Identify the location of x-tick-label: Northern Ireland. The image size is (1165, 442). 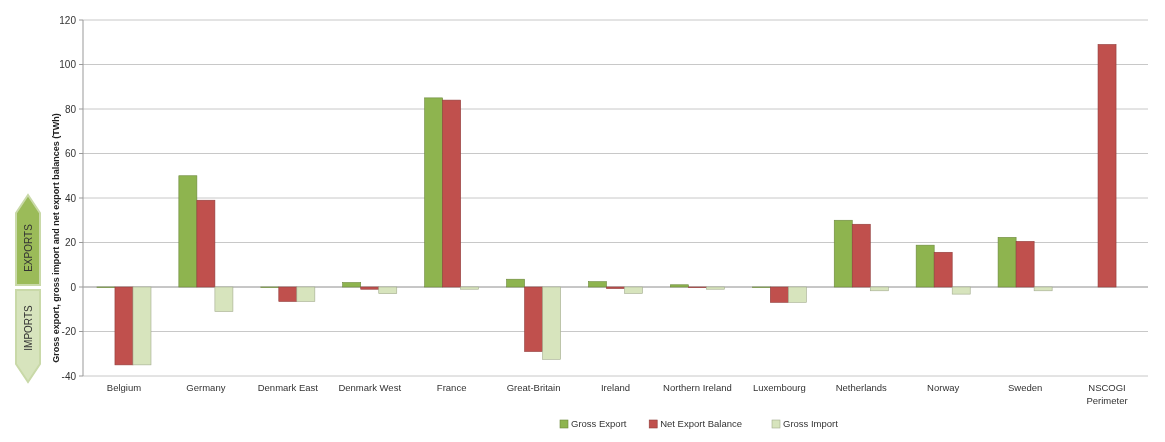
(697, 387).